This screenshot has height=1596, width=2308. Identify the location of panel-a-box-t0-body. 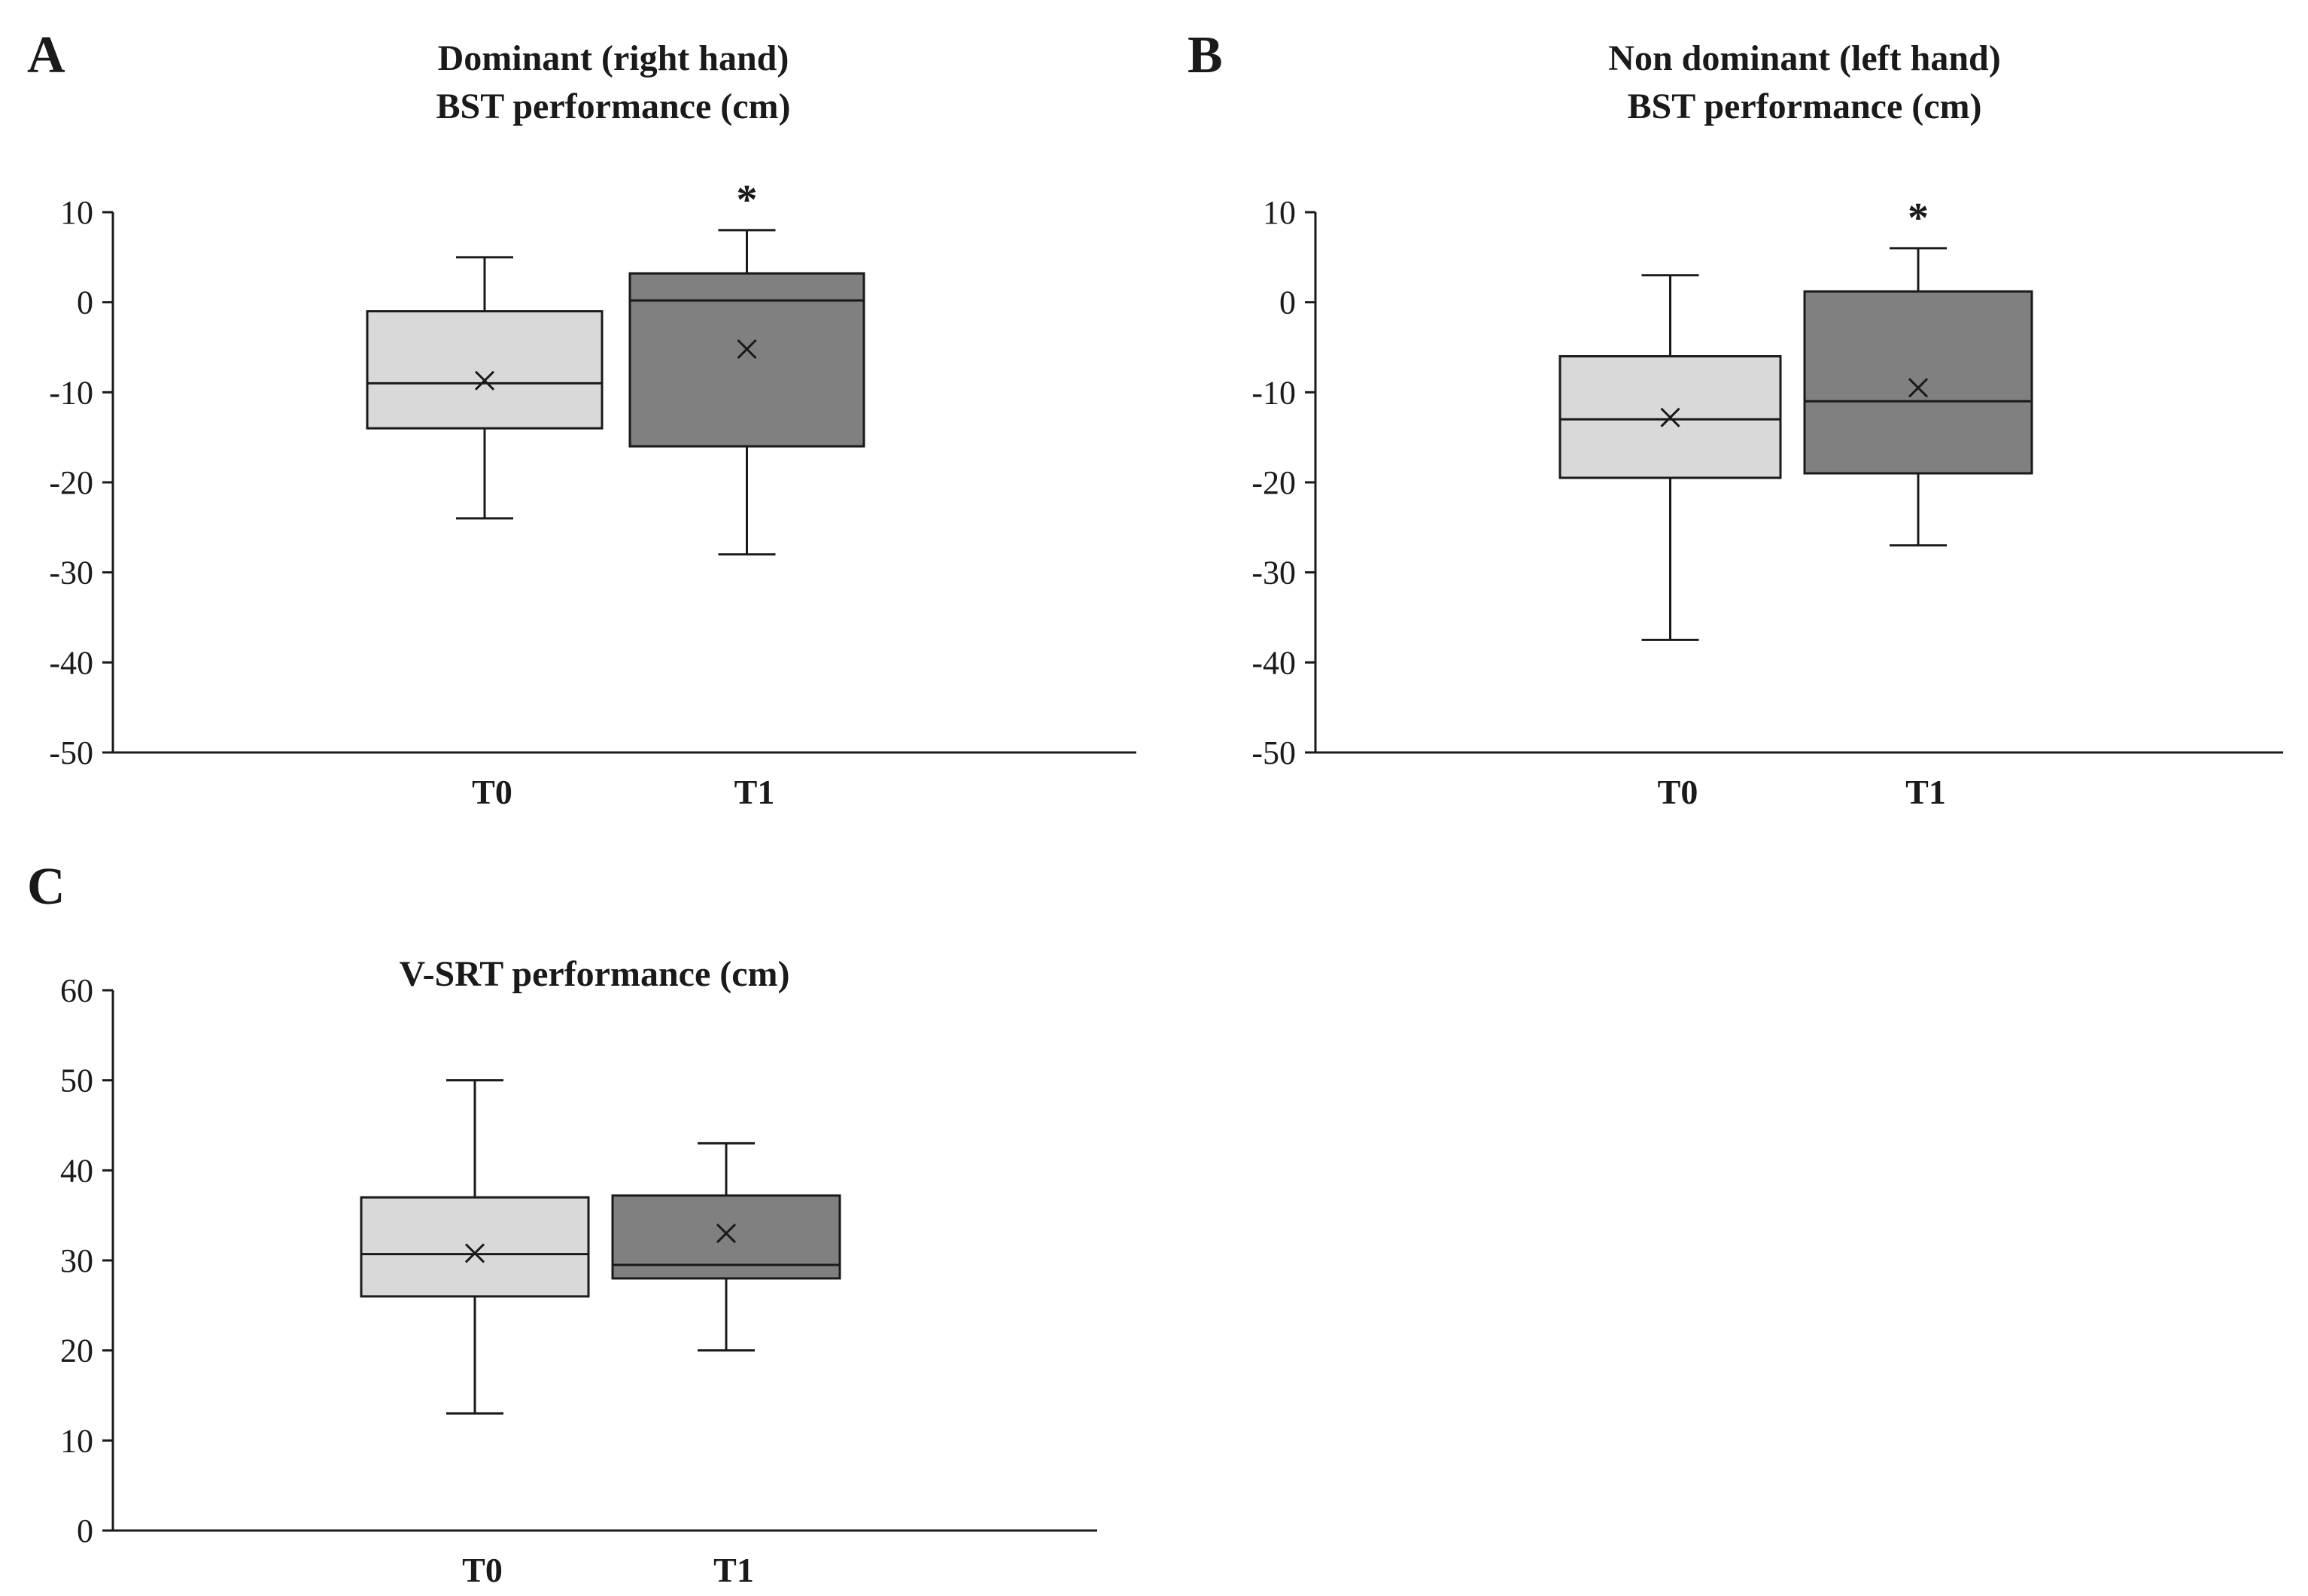
(485, 370).